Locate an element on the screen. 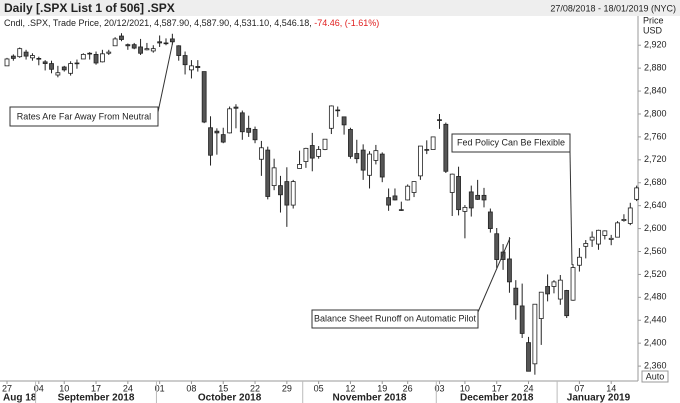  x-tick-label: 07 is located at coordinates (579, 388).